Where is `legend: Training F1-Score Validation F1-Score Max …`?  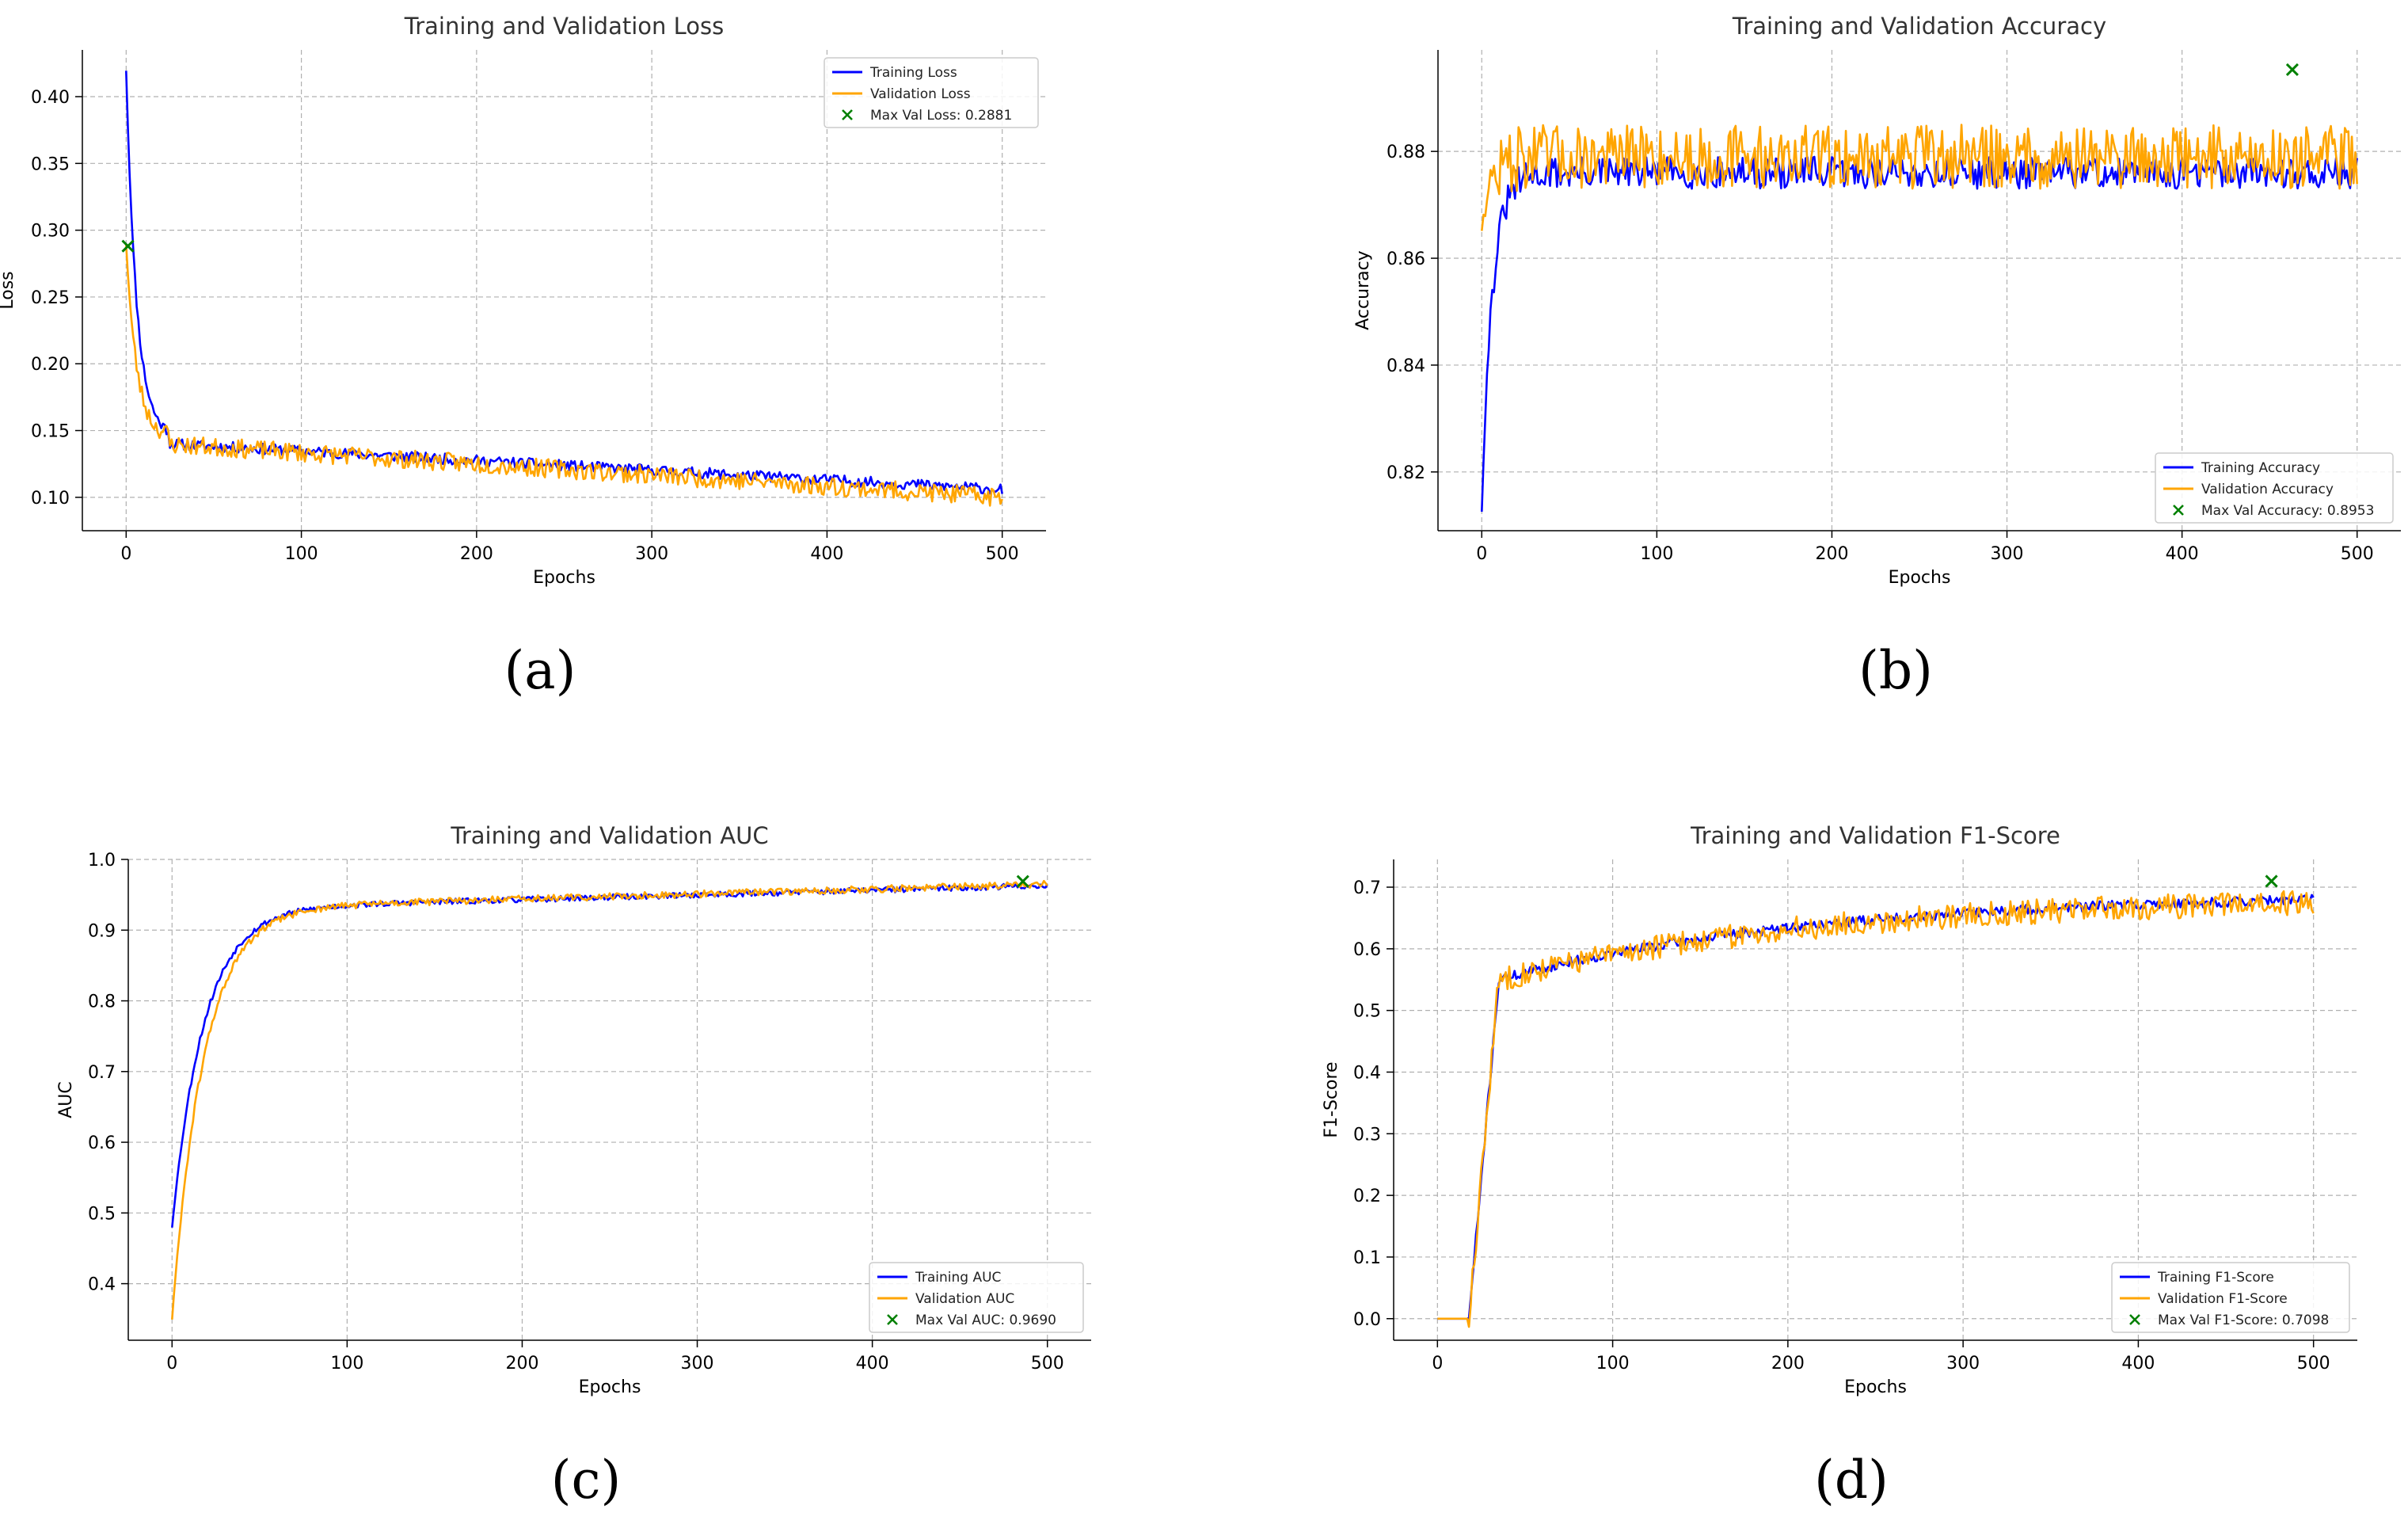 legend: Training F1-Score Validation F1-Score Max … is located at coordinates (2230, 1297).